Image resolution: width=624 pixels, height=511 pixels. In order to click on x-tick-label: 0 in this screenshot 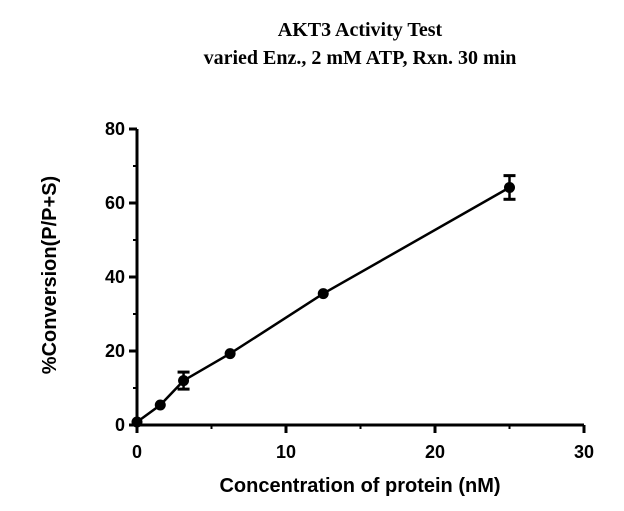, I will do `click(137, 452)`.